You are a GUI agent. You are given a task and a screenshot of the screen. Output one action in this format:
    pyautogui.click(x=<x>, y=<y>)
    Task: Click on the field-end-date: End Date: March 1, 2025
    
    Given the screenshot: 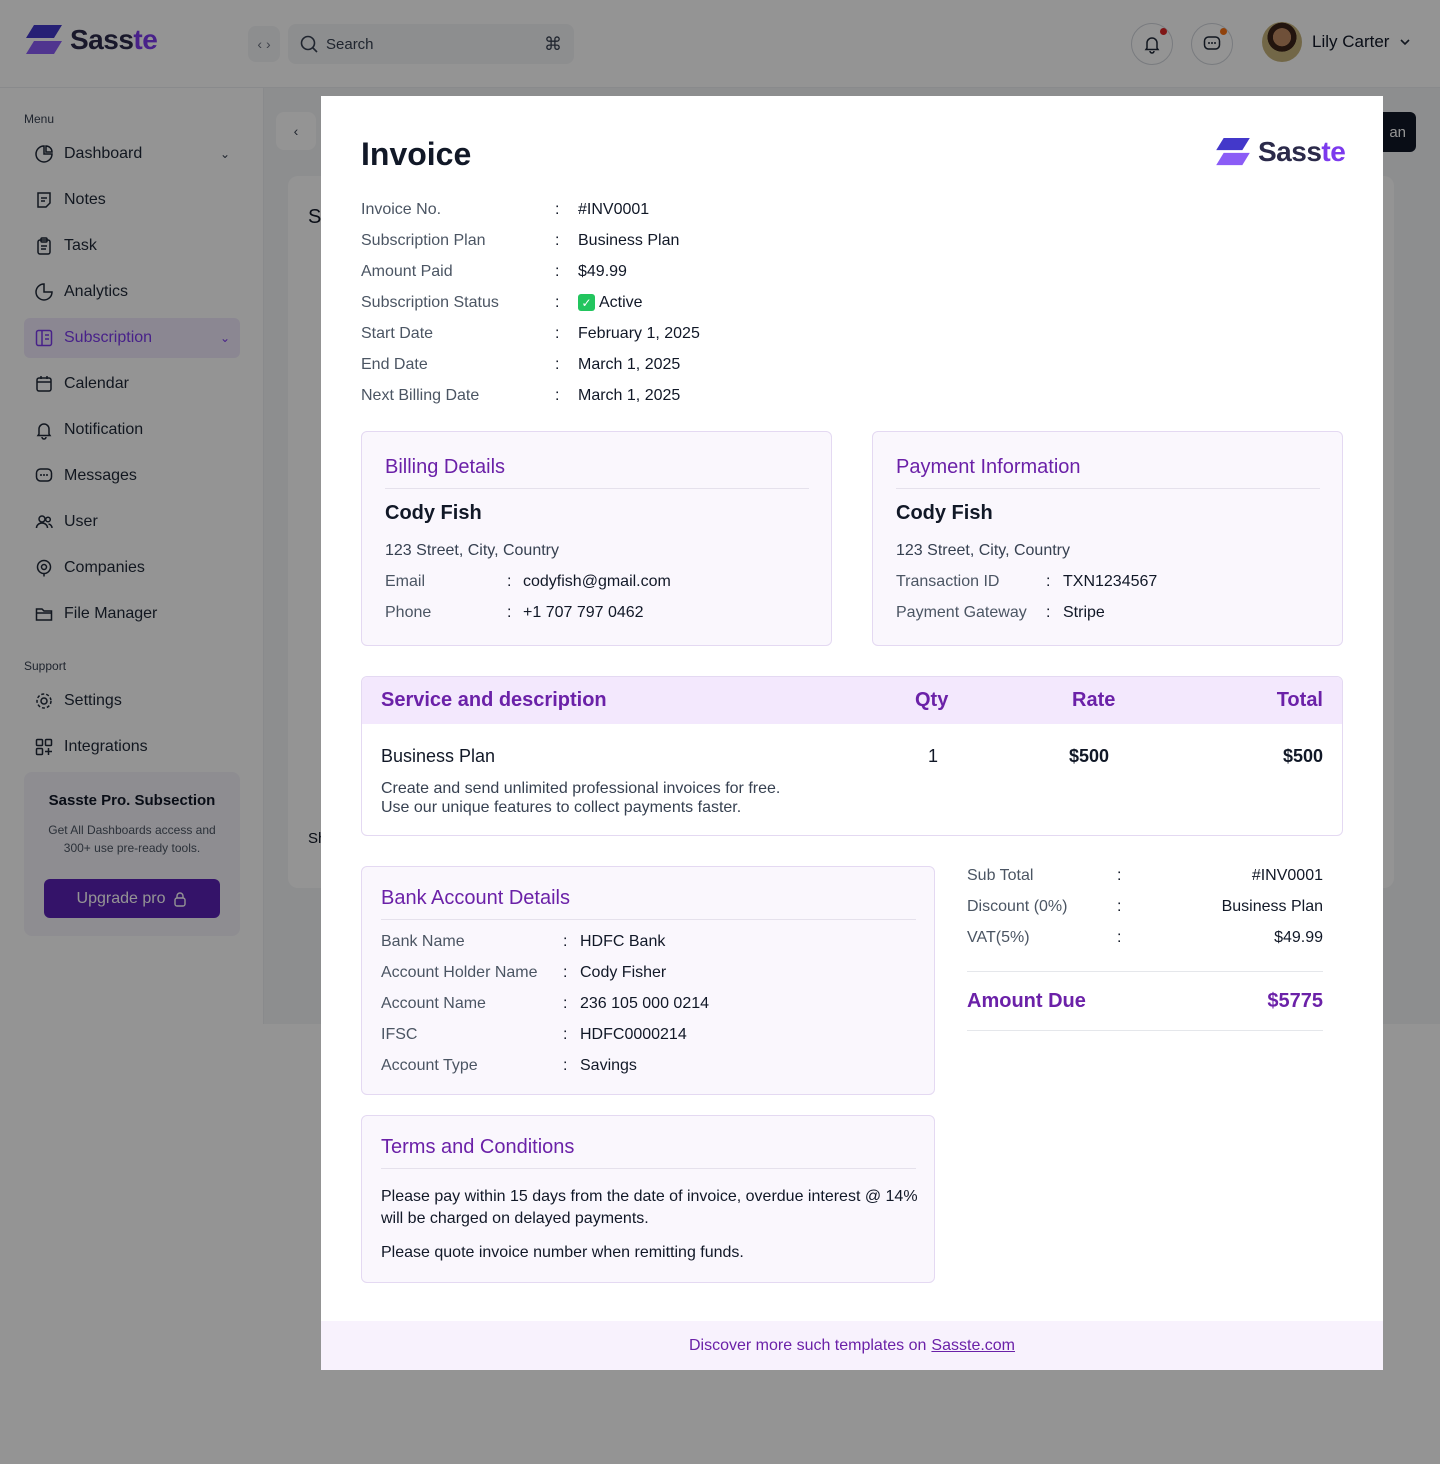 What is the action you would take?
    pyautogui.click(x=521, y=364)
    